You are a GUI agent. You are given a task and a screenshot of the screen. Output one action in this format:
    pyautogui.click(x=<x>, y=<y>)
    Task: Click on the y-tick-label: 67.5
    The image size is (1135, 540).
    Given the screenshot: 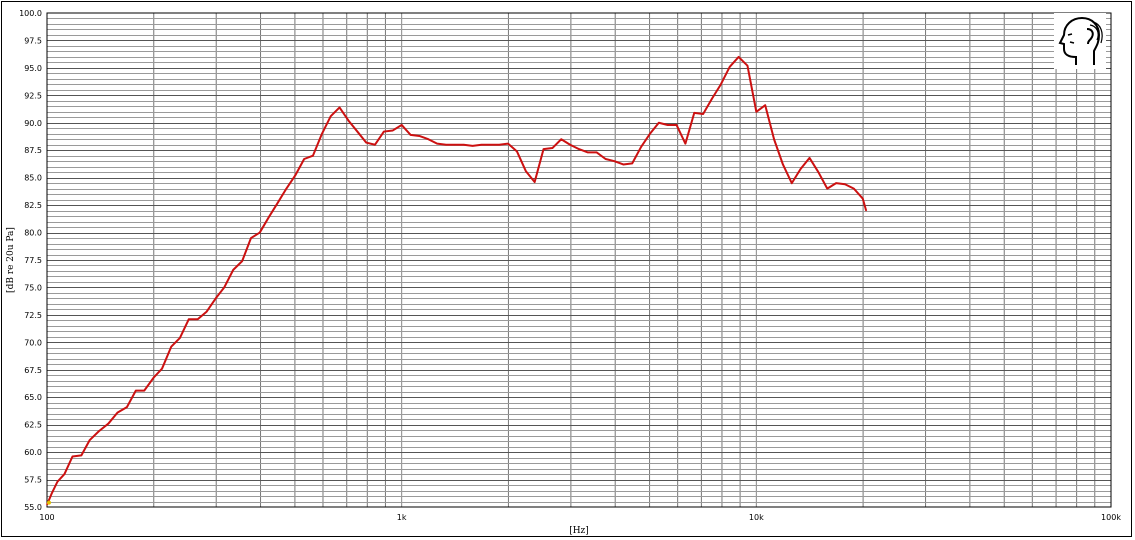 What is the action you would take?
    pyautogui.click(x=33, y=370)
    